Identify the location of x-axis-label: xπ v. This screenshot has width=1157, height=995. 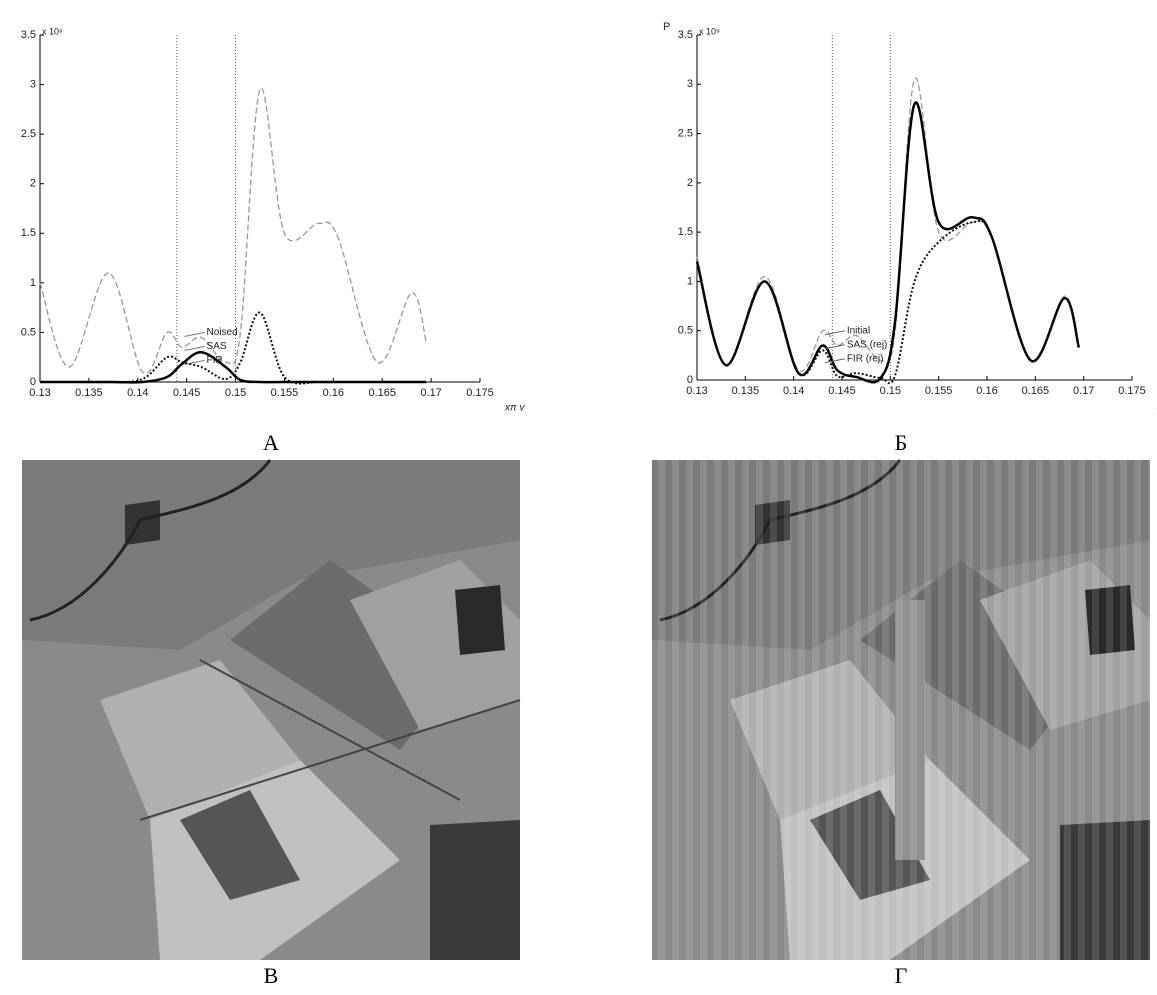
(514, 408).